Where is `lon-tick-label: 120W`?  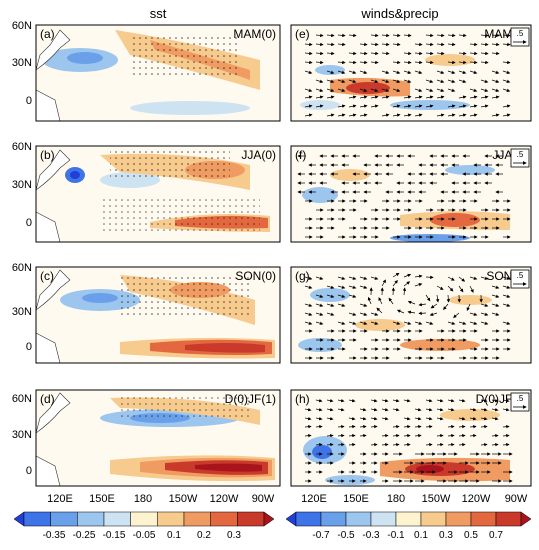 lon-tick-label: 120W is located at coordinates (224, 499).